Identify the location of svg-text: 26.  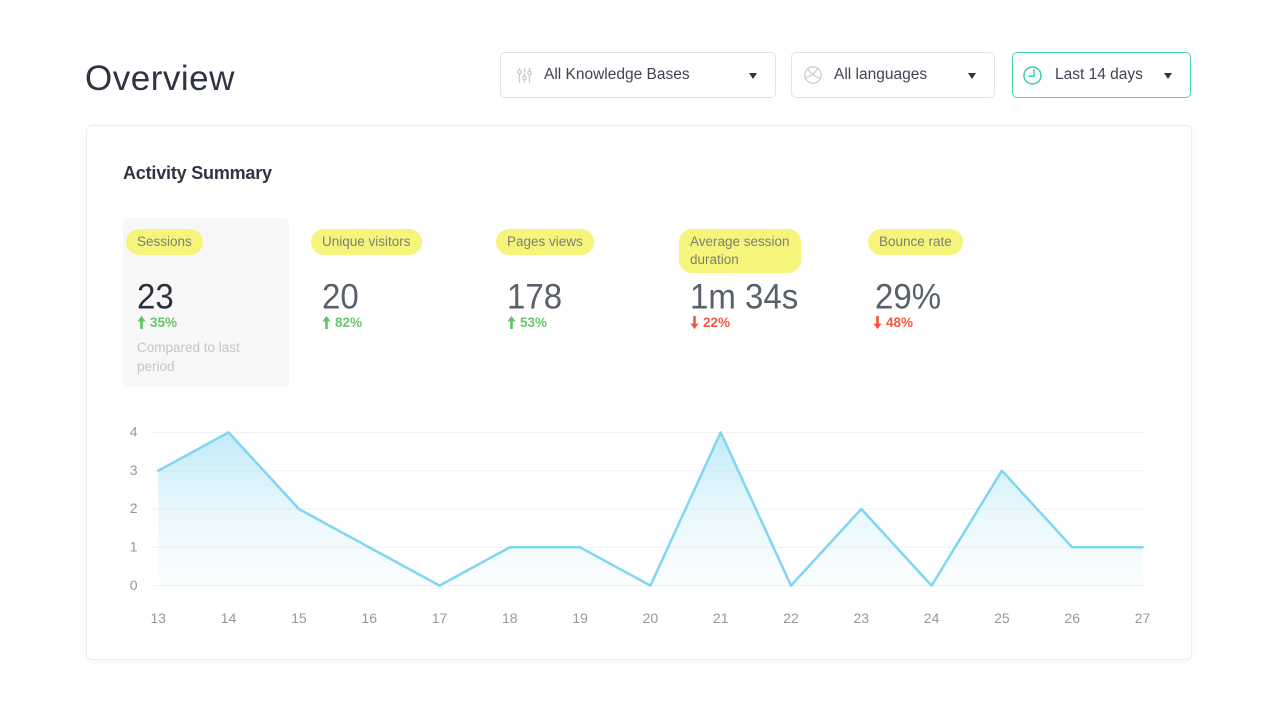
(1072, 618).